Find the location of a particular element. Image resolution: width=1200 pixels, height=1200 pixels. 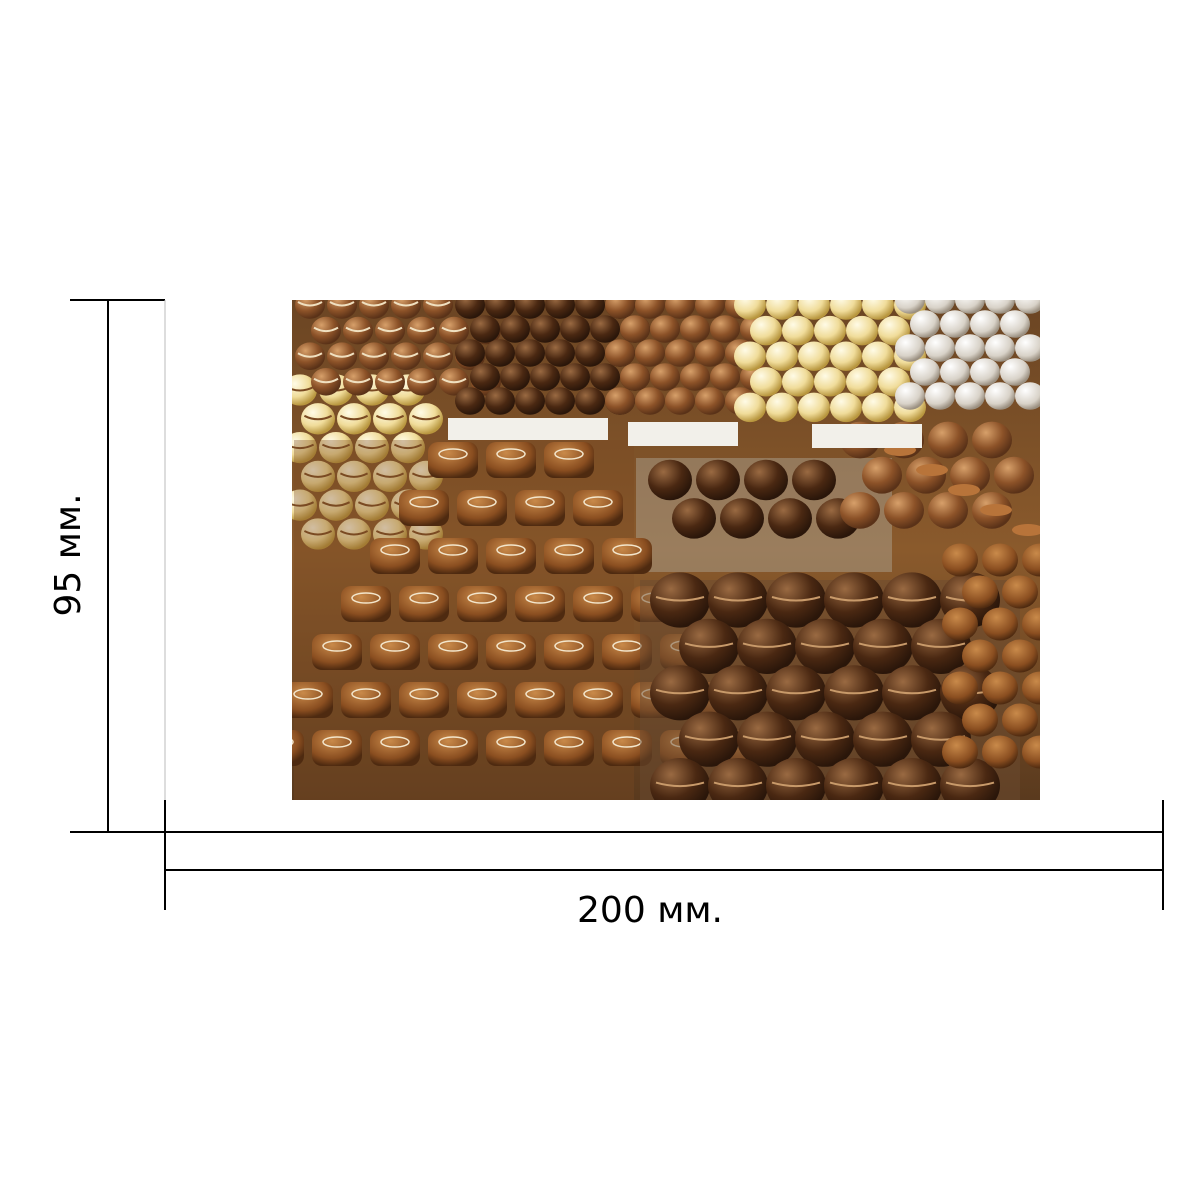

height-label: 95 мм. is located at coordinates (68, 554).